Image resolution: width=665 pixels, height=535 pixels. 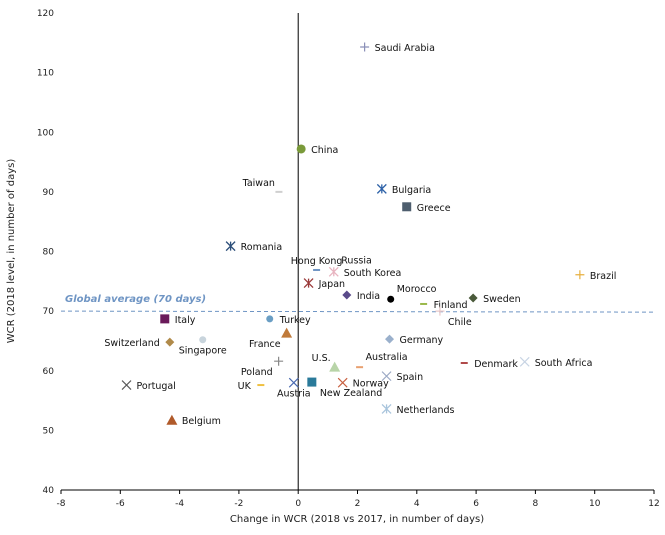 What do you see at coordinates (49, 491) in the screenshot?
I see `y-tick-label: 40` at bounding box center [49, 491].